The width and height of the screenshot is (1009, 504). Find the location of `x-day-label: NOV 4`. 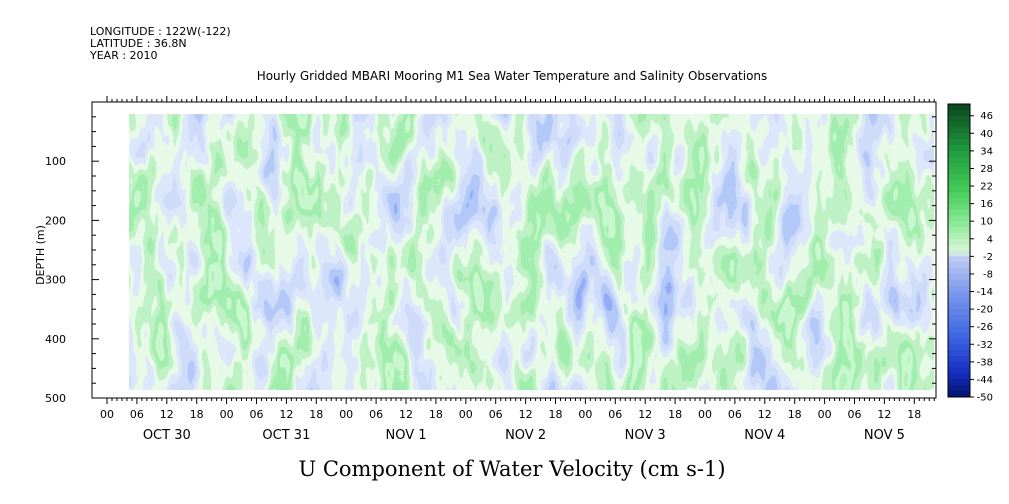

x-day-label: NOV 4 is located at coordinates (764, 435).